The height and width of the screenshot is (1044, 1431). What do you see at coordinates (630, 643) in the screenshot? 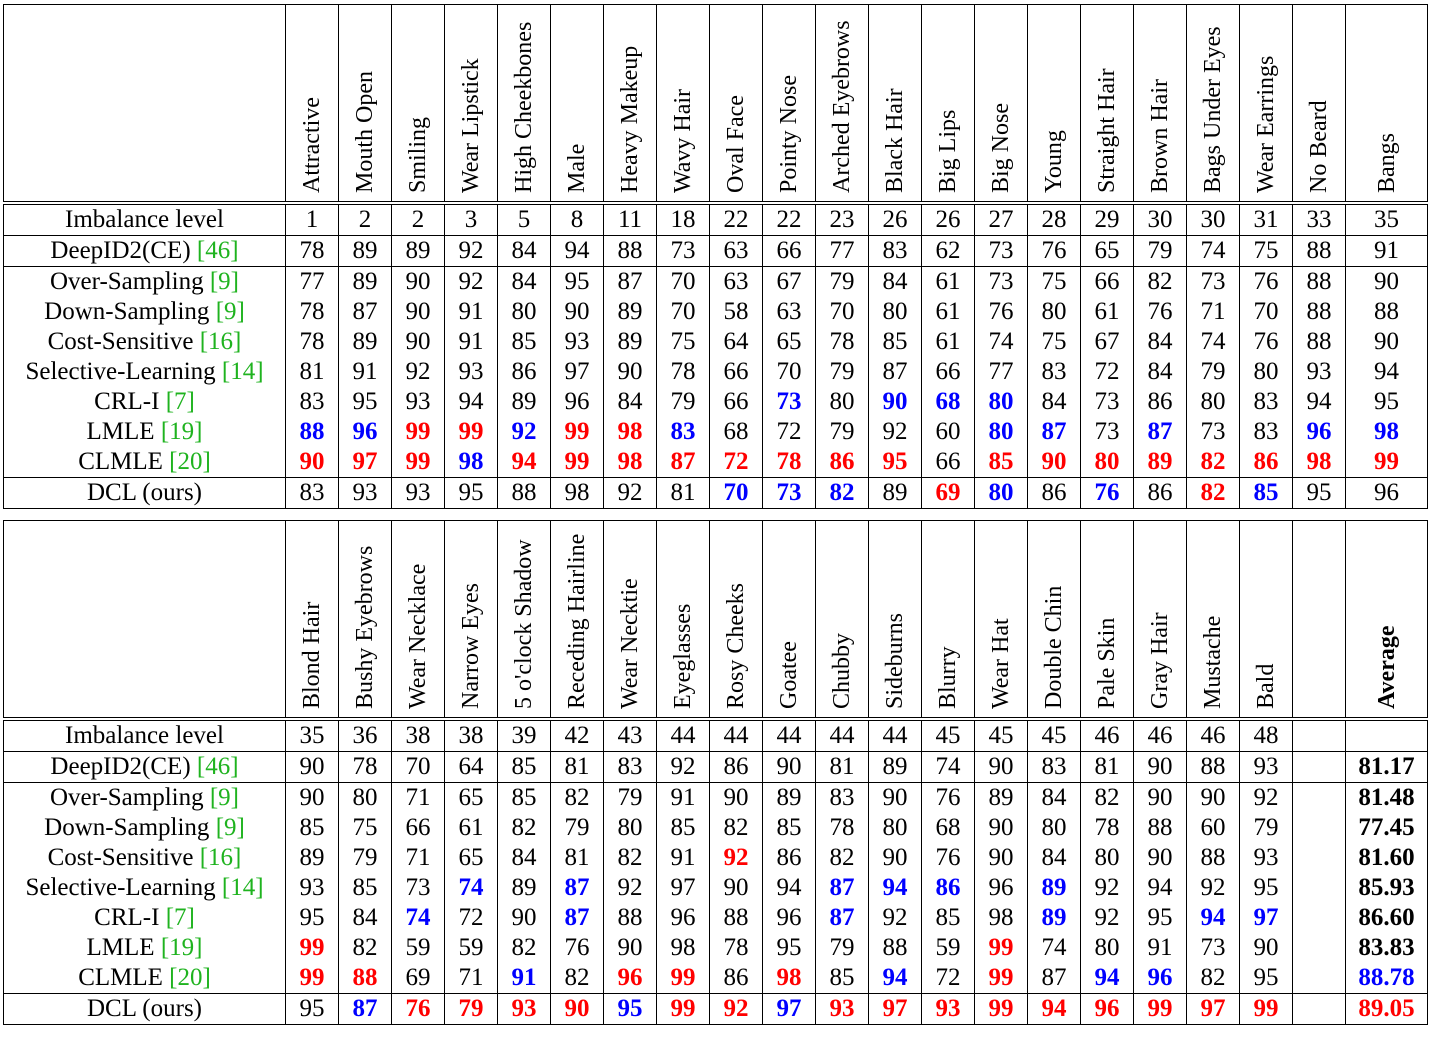
I see `column-header-label: Wear Necktie` at bounding box center [630, 643].